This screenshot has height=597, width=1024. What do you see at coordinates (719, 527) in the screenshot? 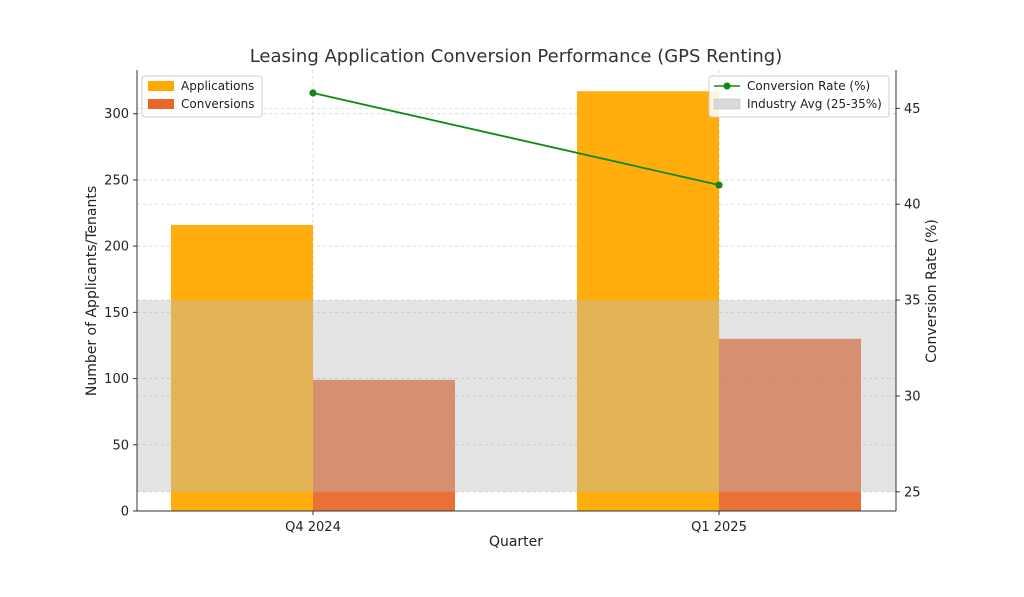
I see `x-tick-label: Q1 2025` at bounding box center [719, 527].